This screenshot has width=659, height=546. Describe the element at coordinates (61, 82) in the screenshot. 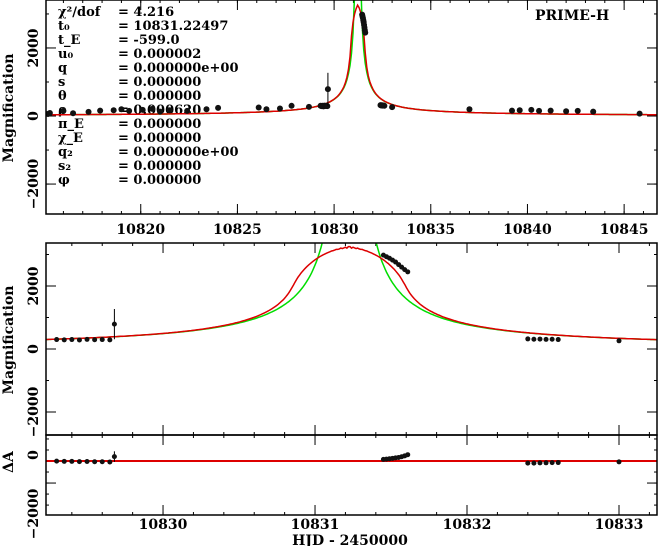

I see `param-label: s` at that location.